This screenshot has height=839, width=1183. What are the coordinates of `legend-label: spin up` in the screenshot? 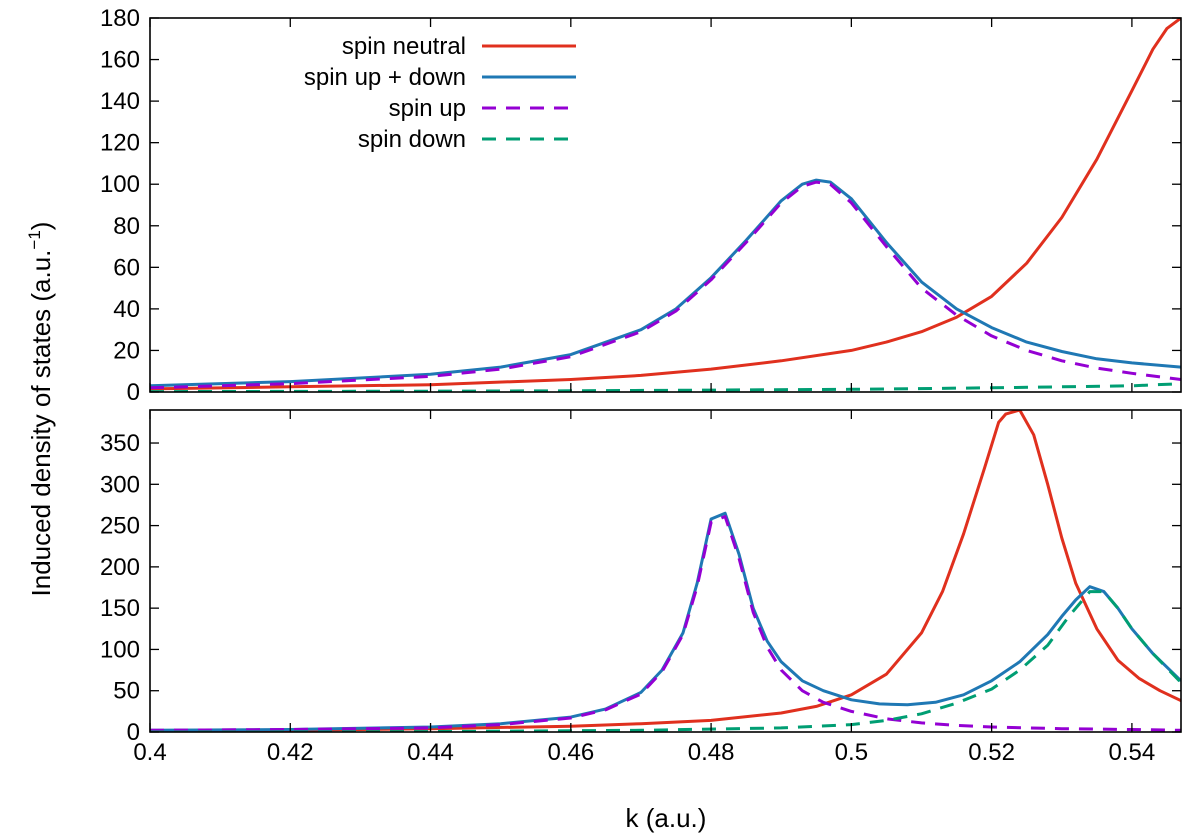 It's located at (427, 108).